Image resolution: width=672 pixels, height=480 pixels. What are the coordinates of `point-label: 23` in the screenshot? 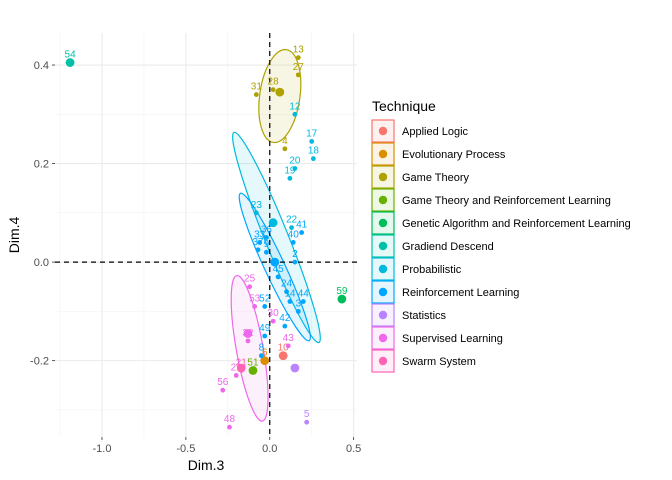 It's located at (257, 205).